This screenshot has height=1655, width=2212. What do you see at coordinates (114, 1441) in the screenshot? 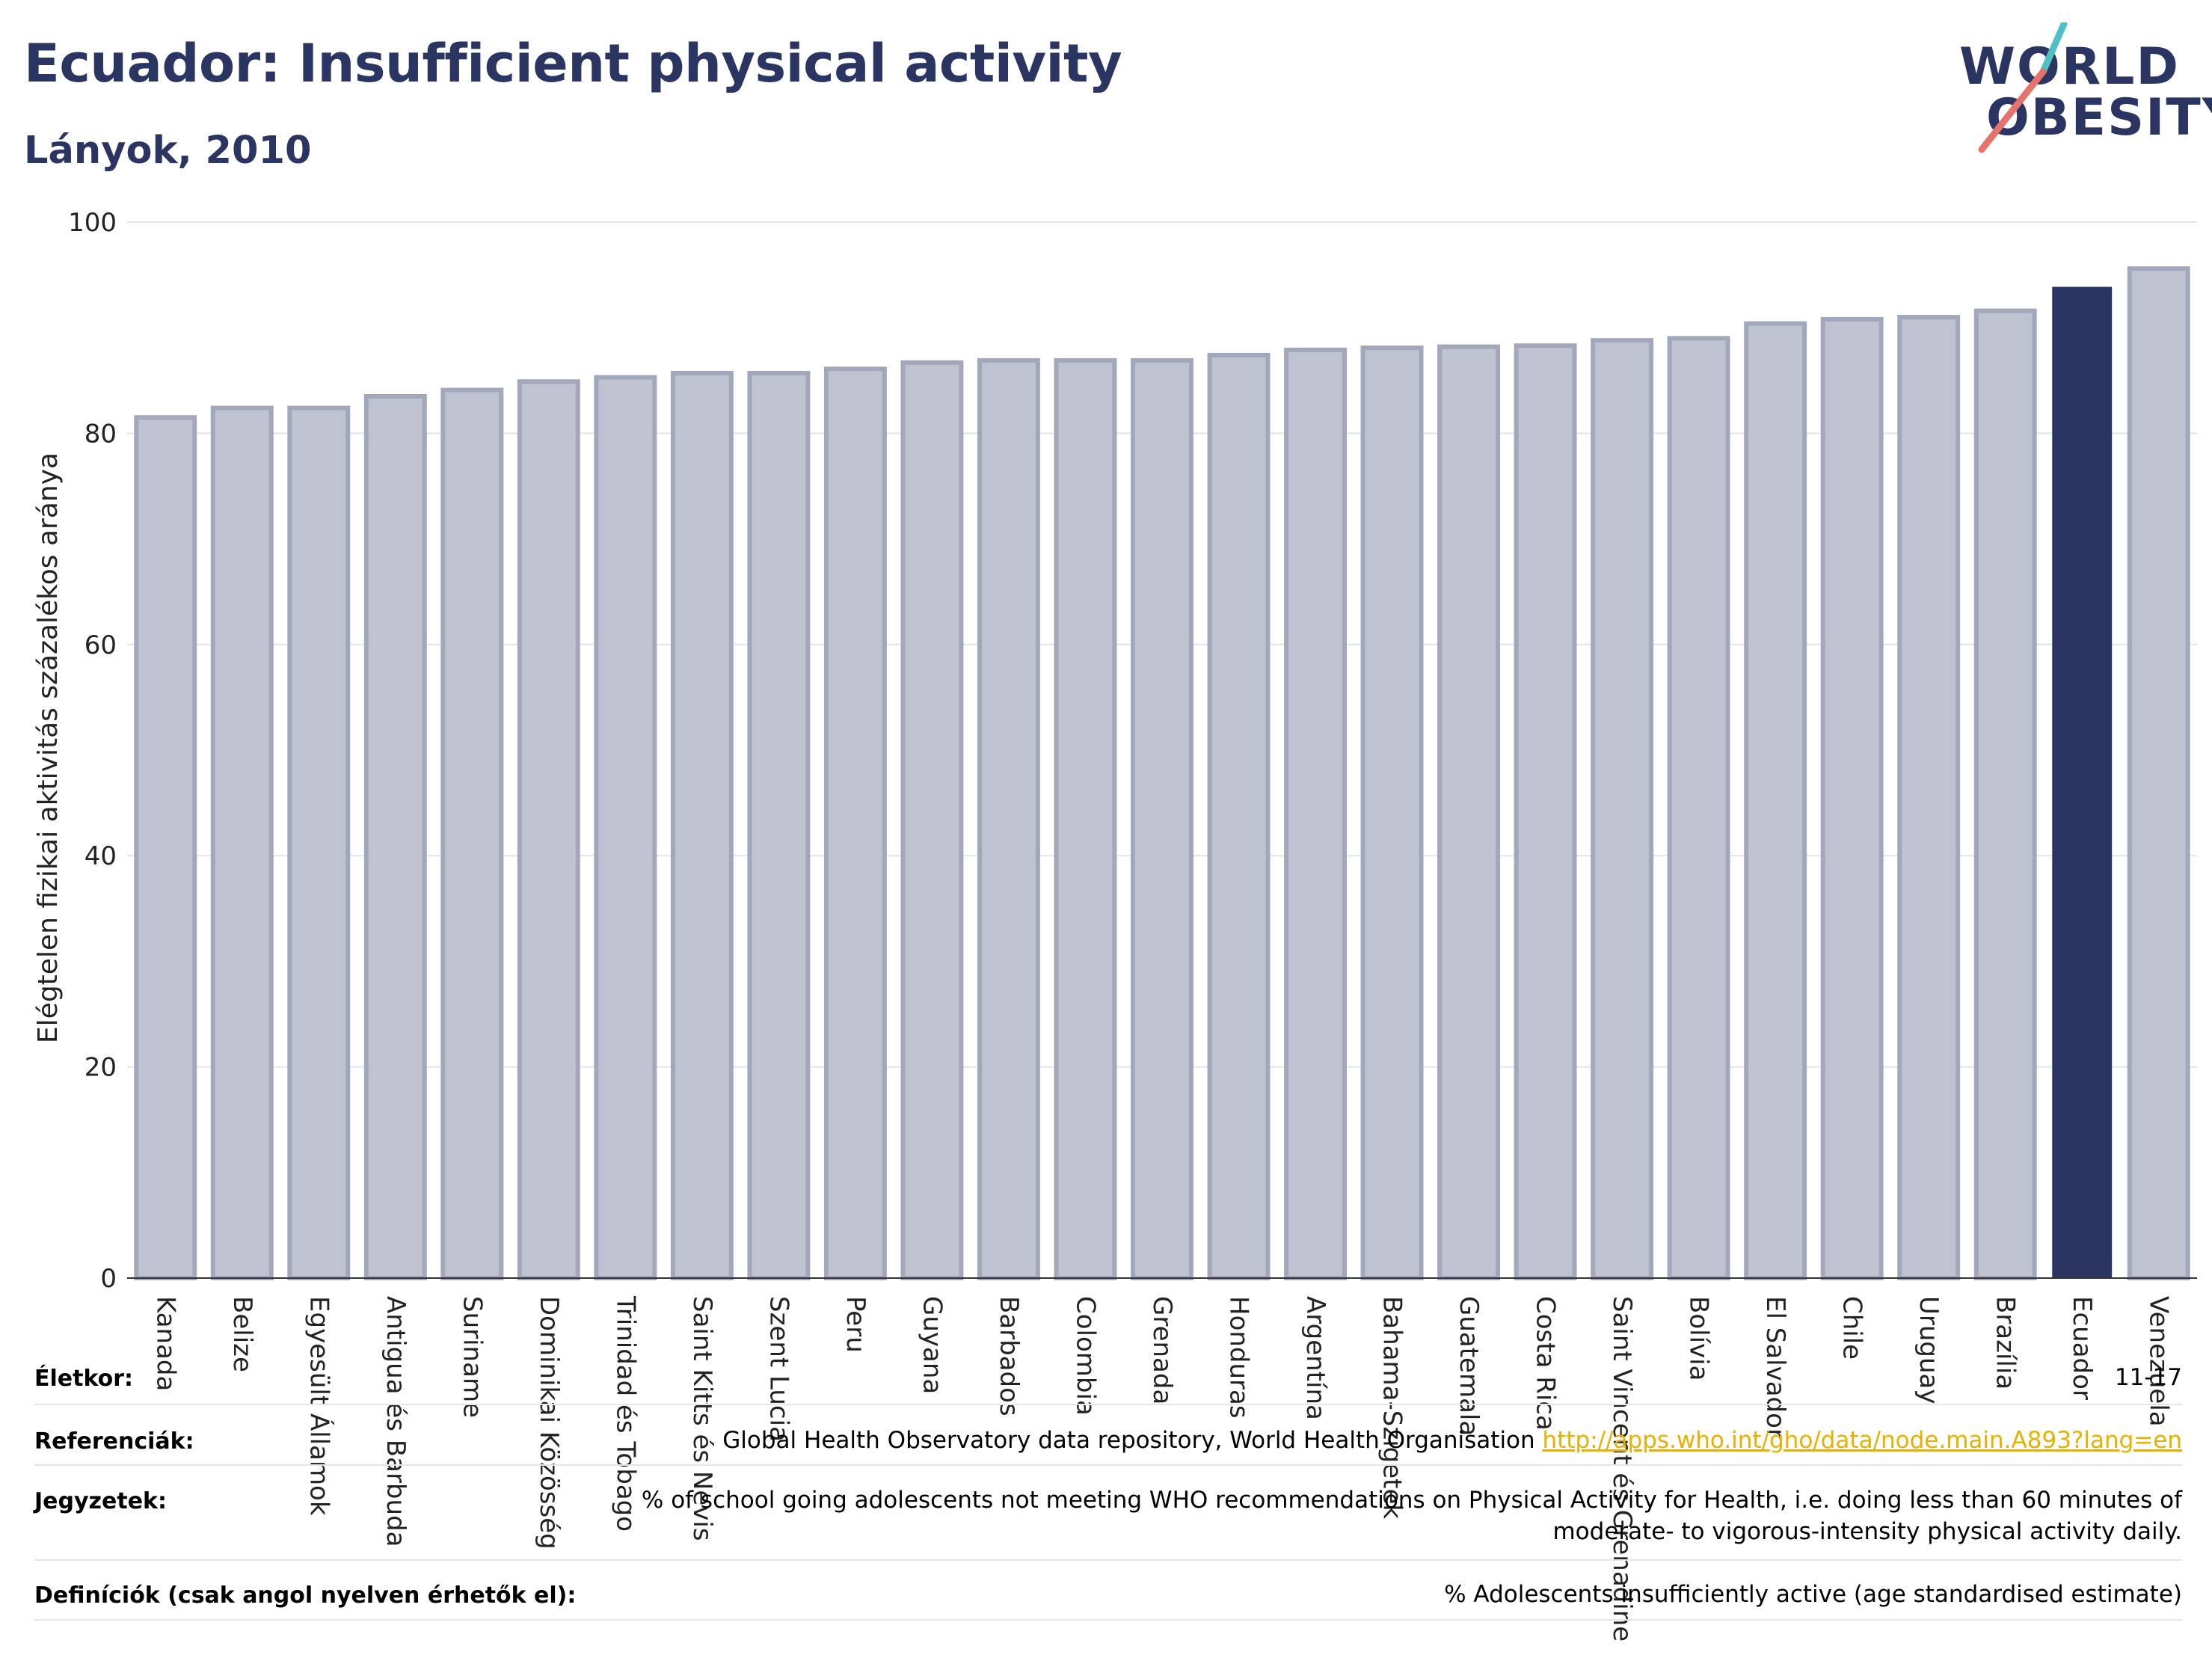
I see `references-label: Referenciák:` at bounding box center [114, 1441].